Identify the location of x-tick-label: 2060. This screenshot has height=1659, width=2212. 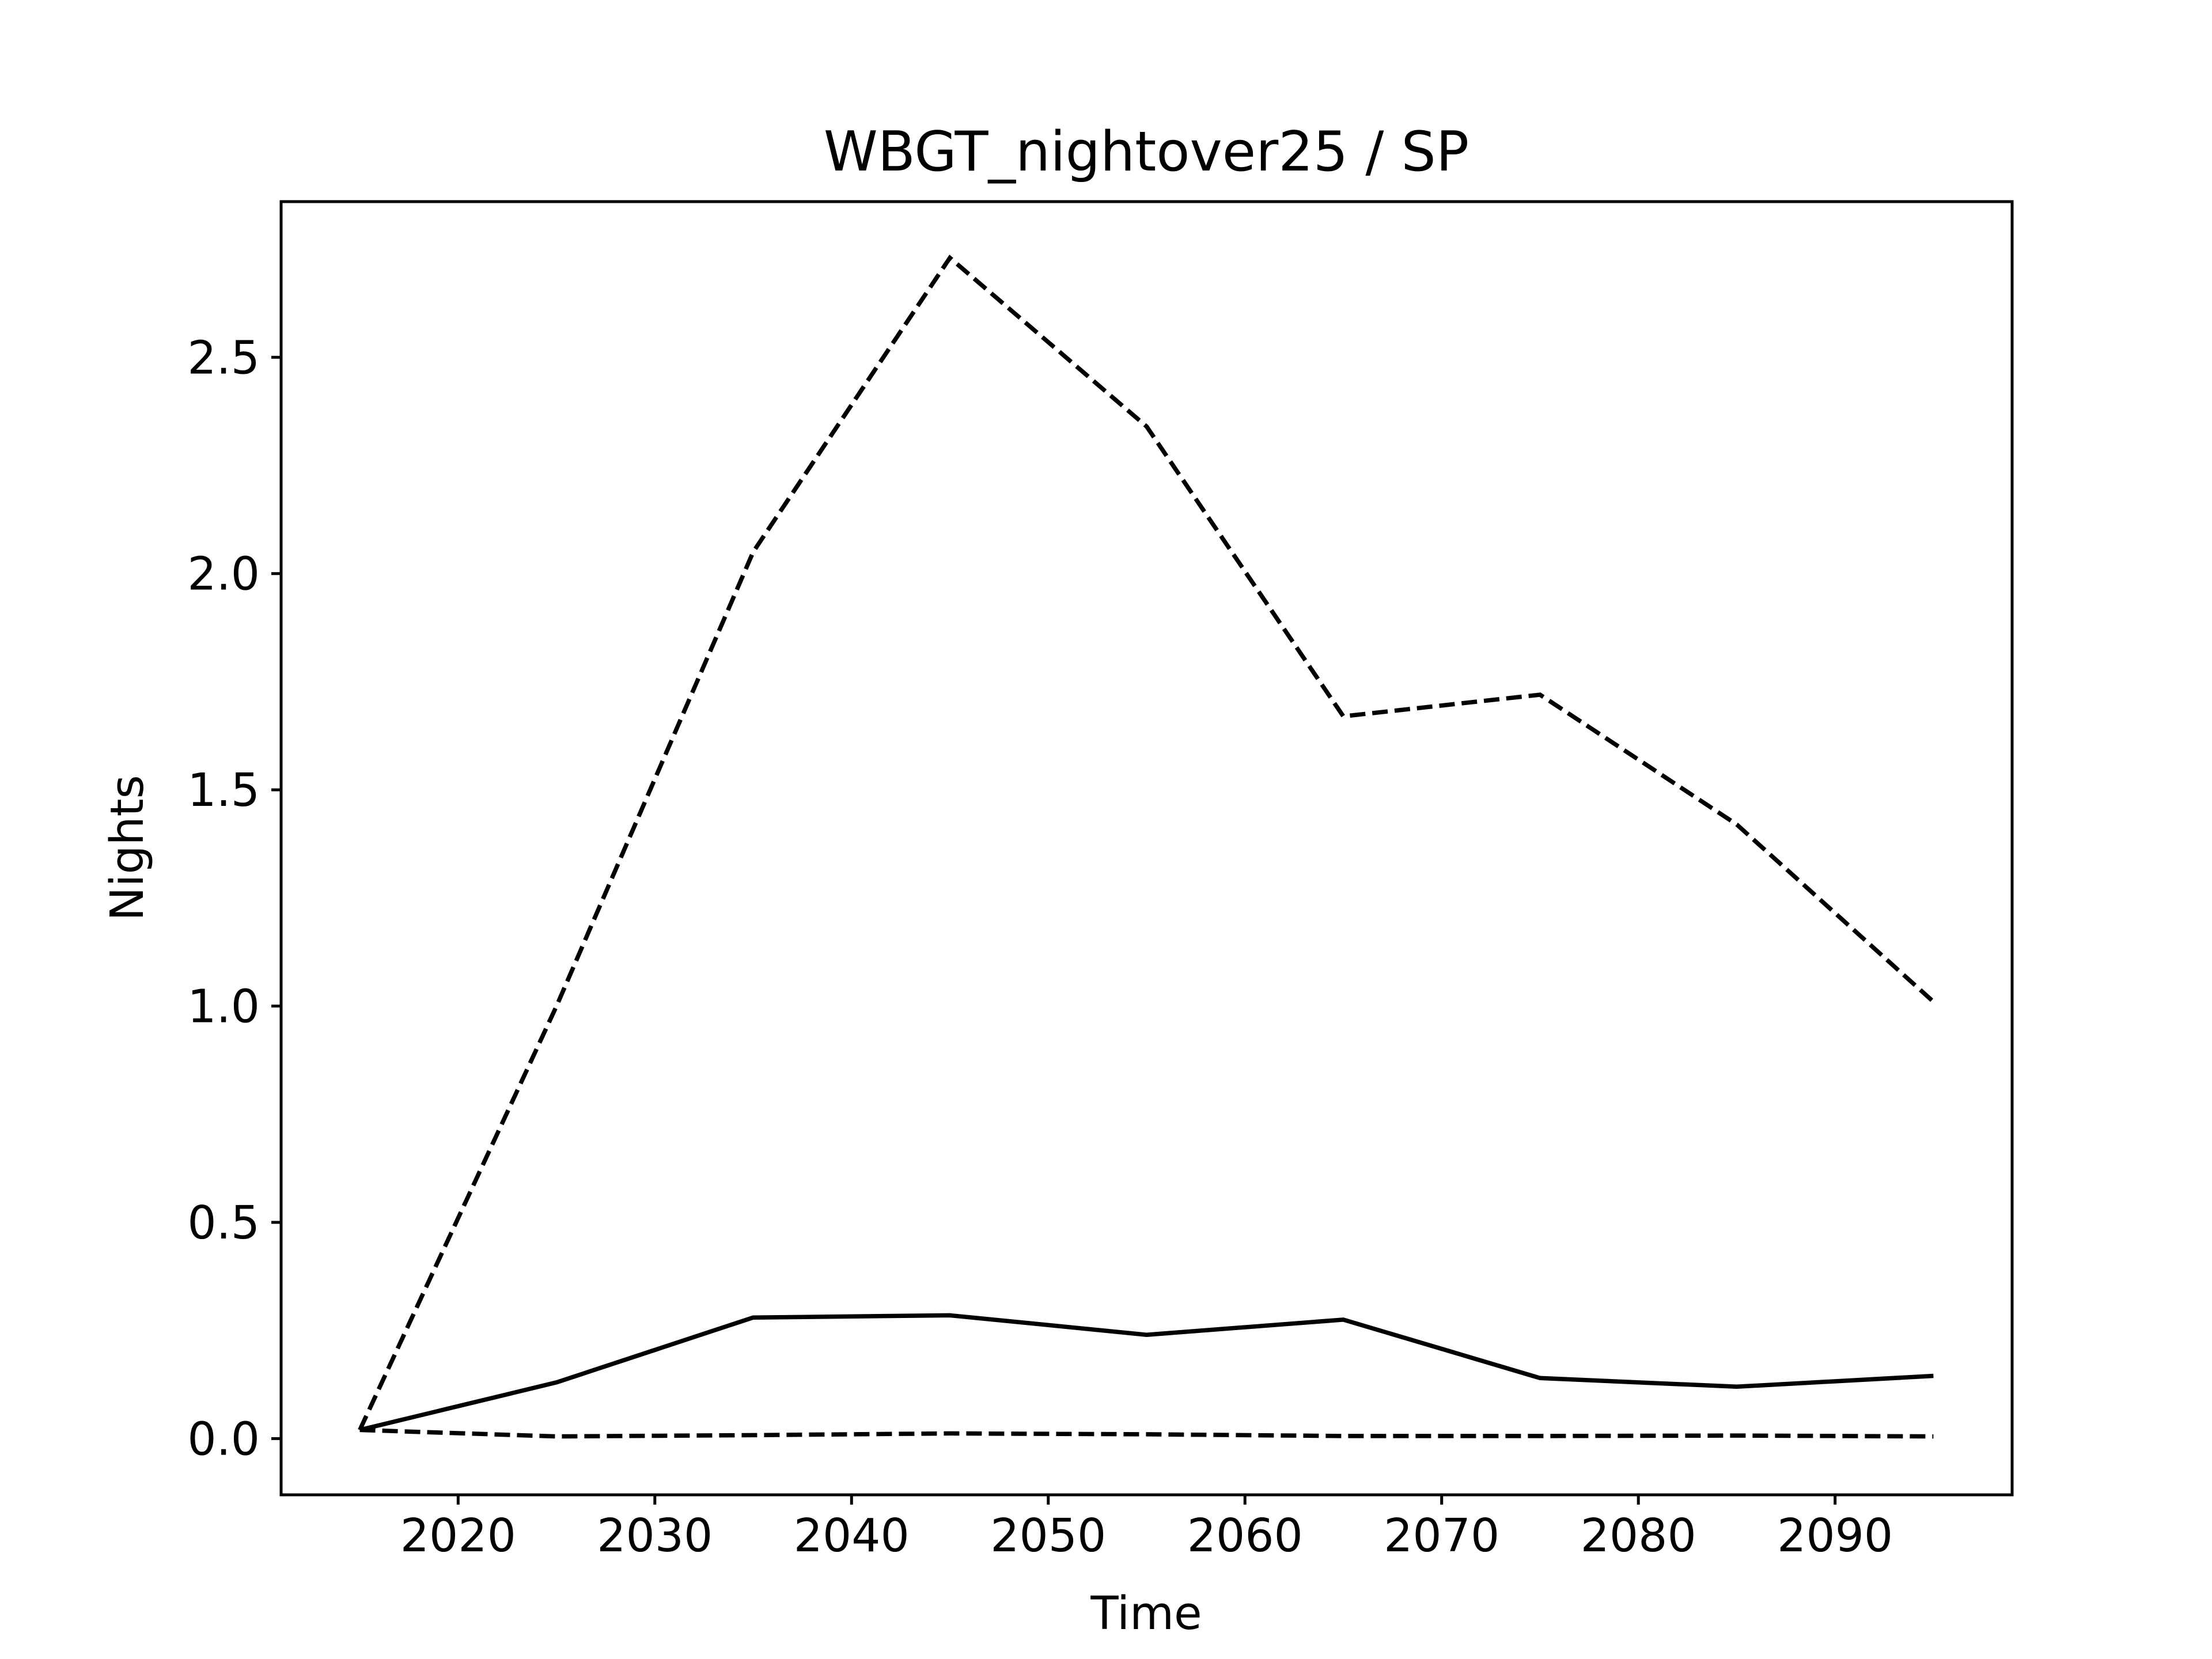
(1245, 1535).